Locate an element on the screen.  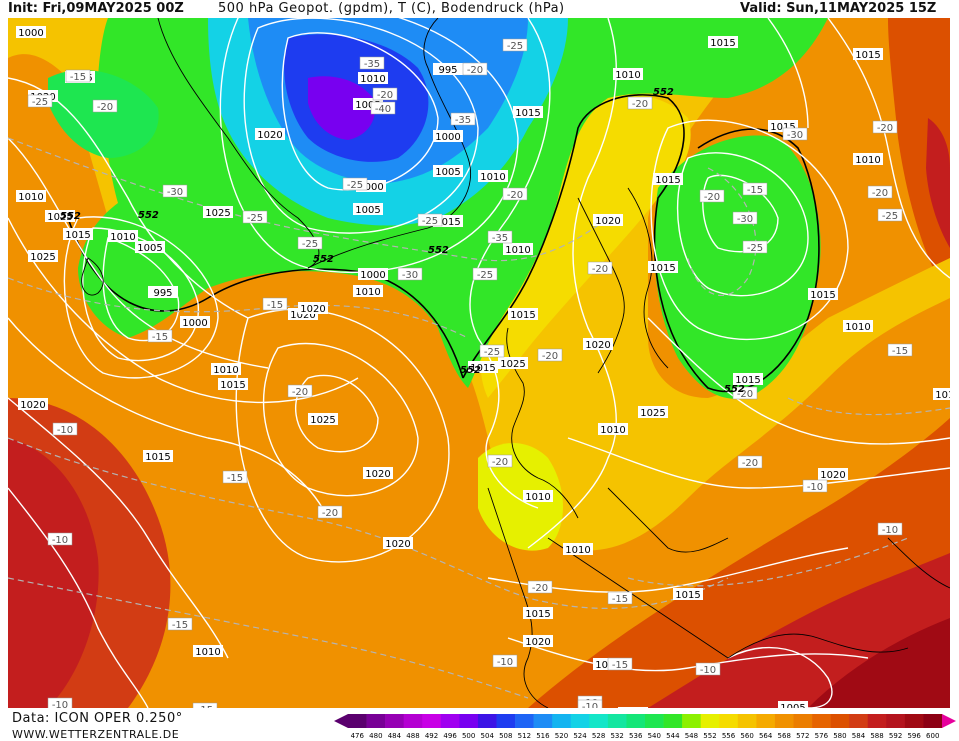
legend-value-label: 548 is located at coordinates (691, 736).